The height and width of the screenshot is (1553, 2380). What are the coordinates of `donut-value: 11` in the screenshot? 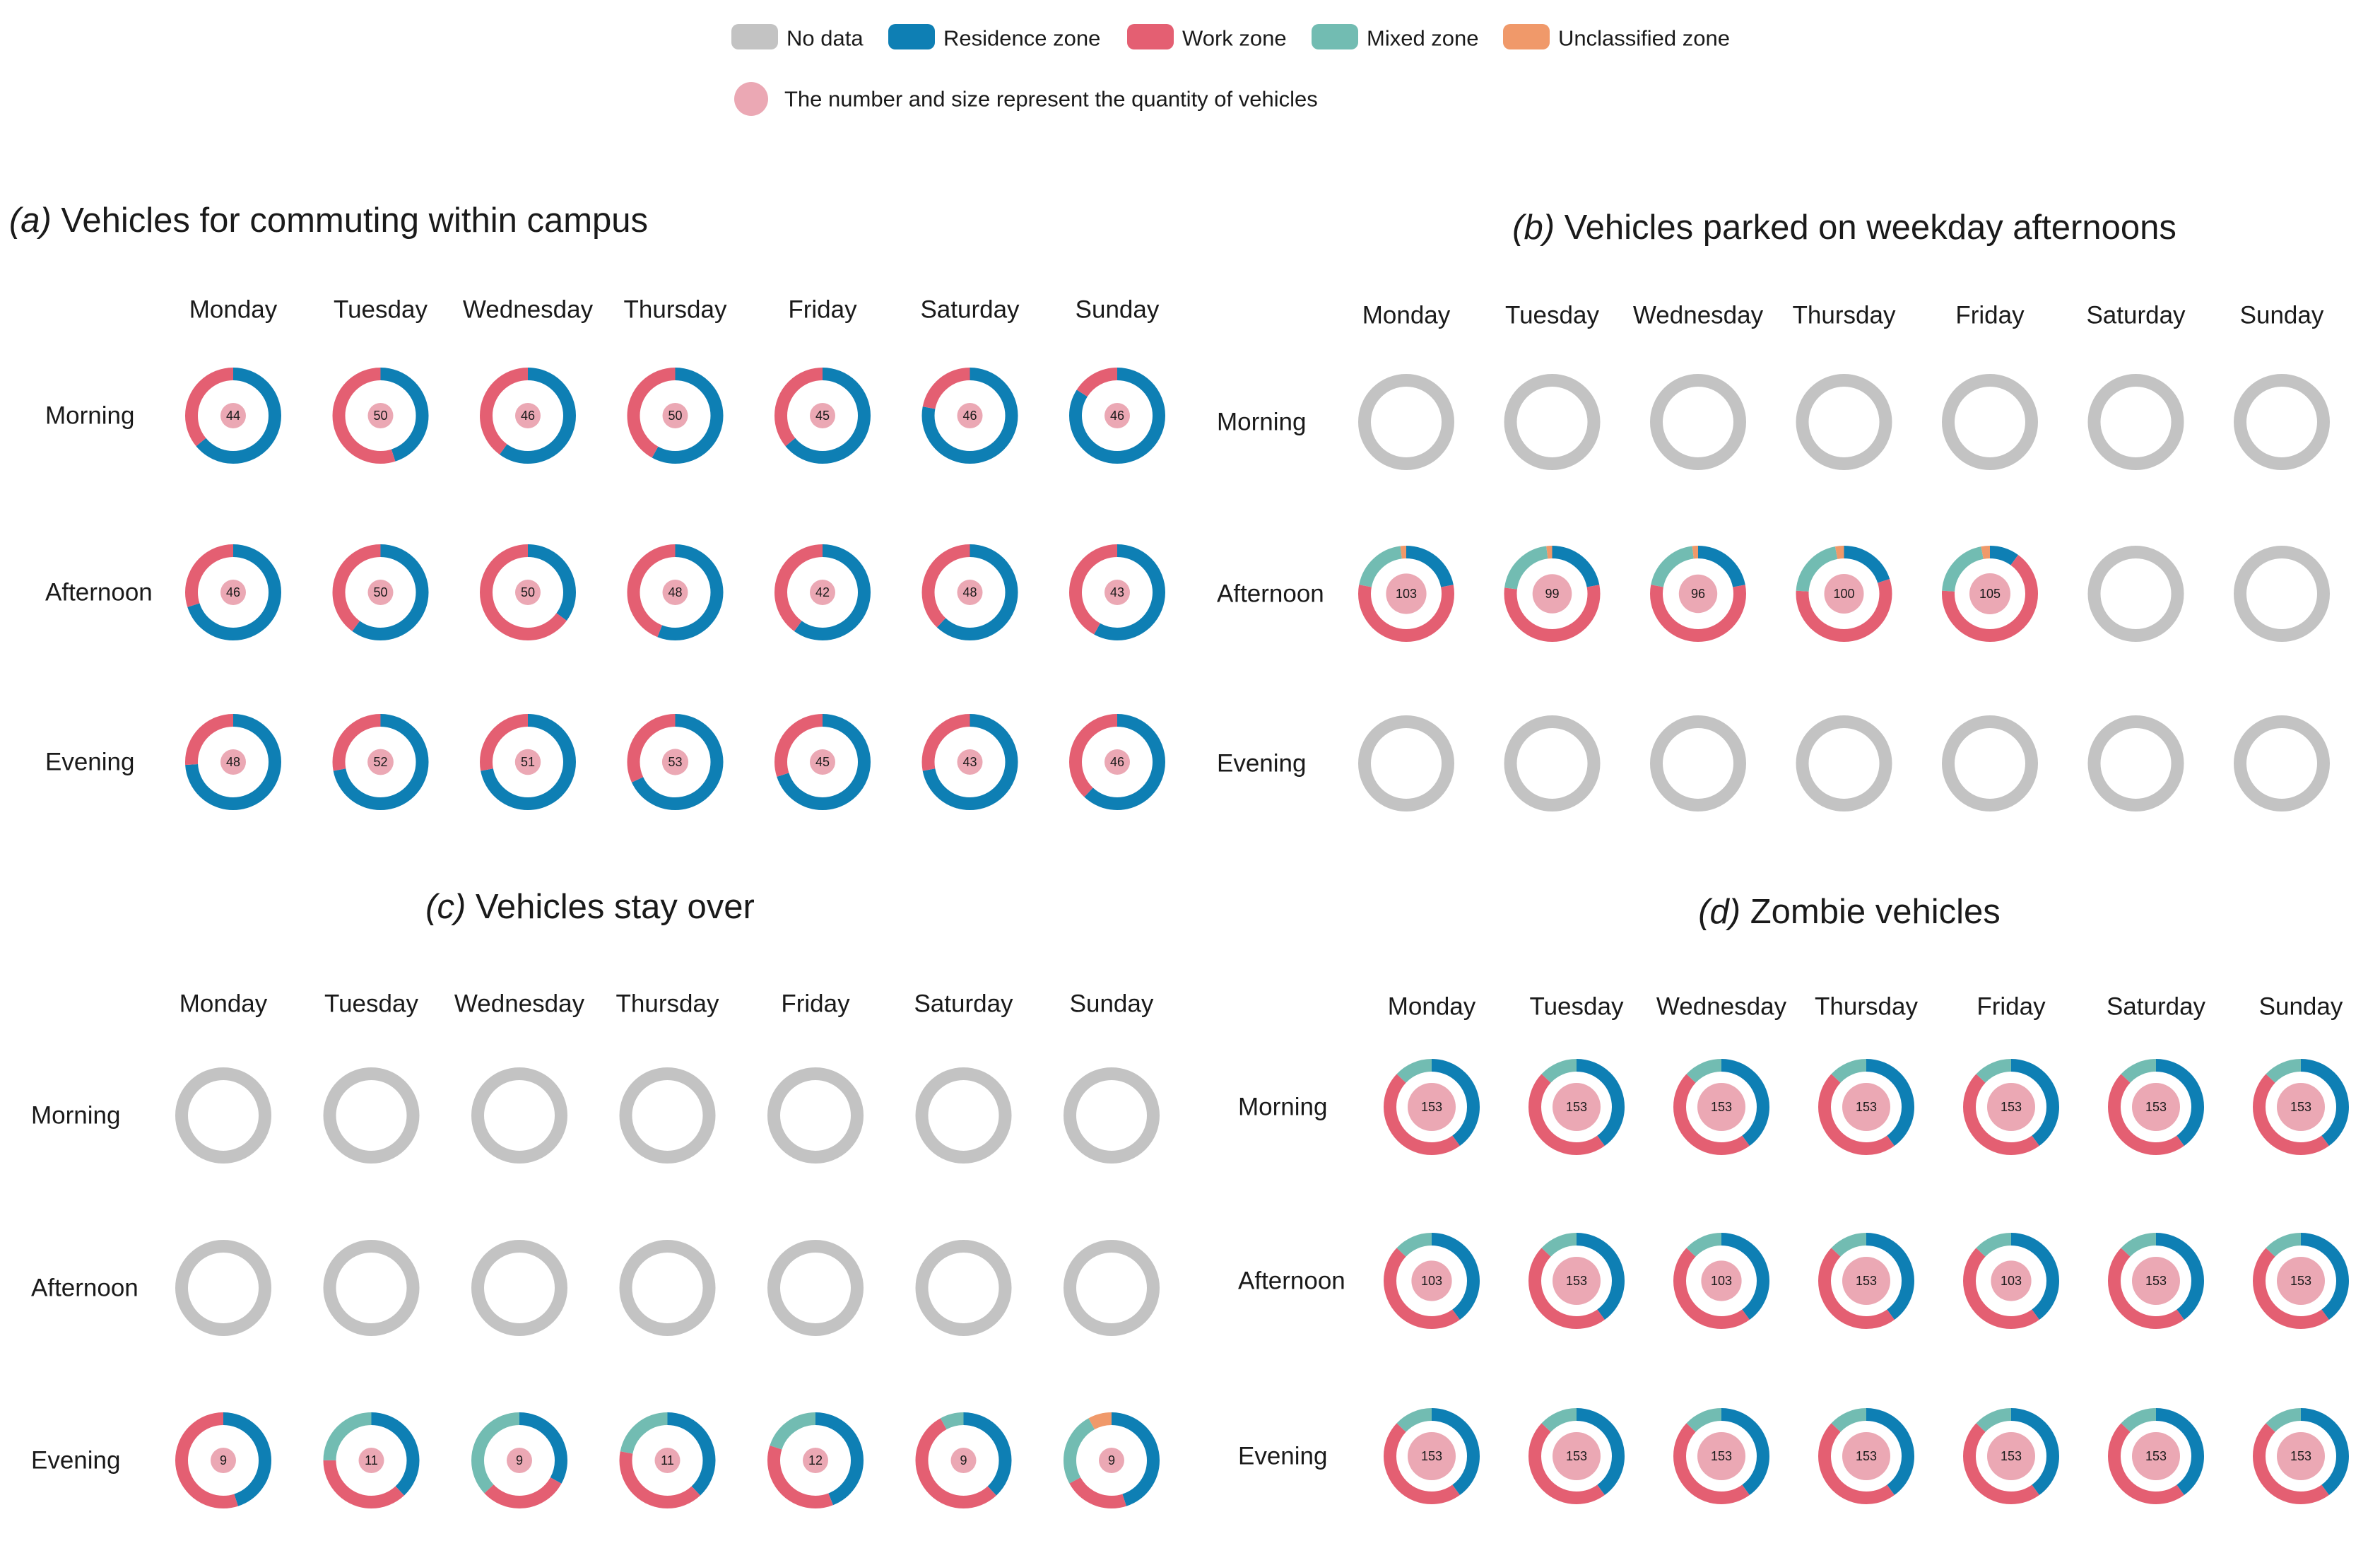 It's located at (668, 1460).